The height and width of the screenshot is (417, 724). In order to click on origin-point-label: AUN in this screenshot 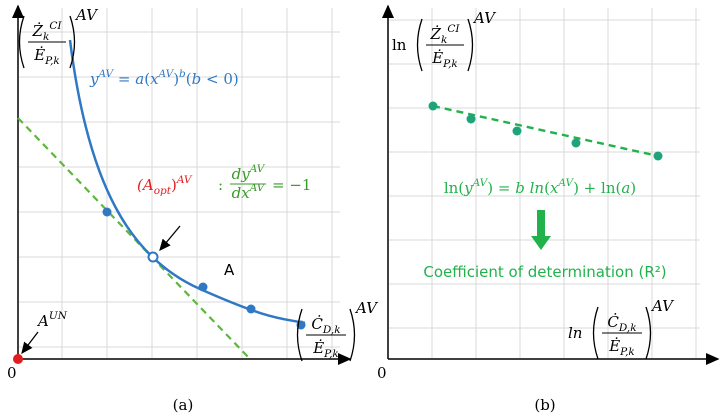, I will do `click(52, 320)`.